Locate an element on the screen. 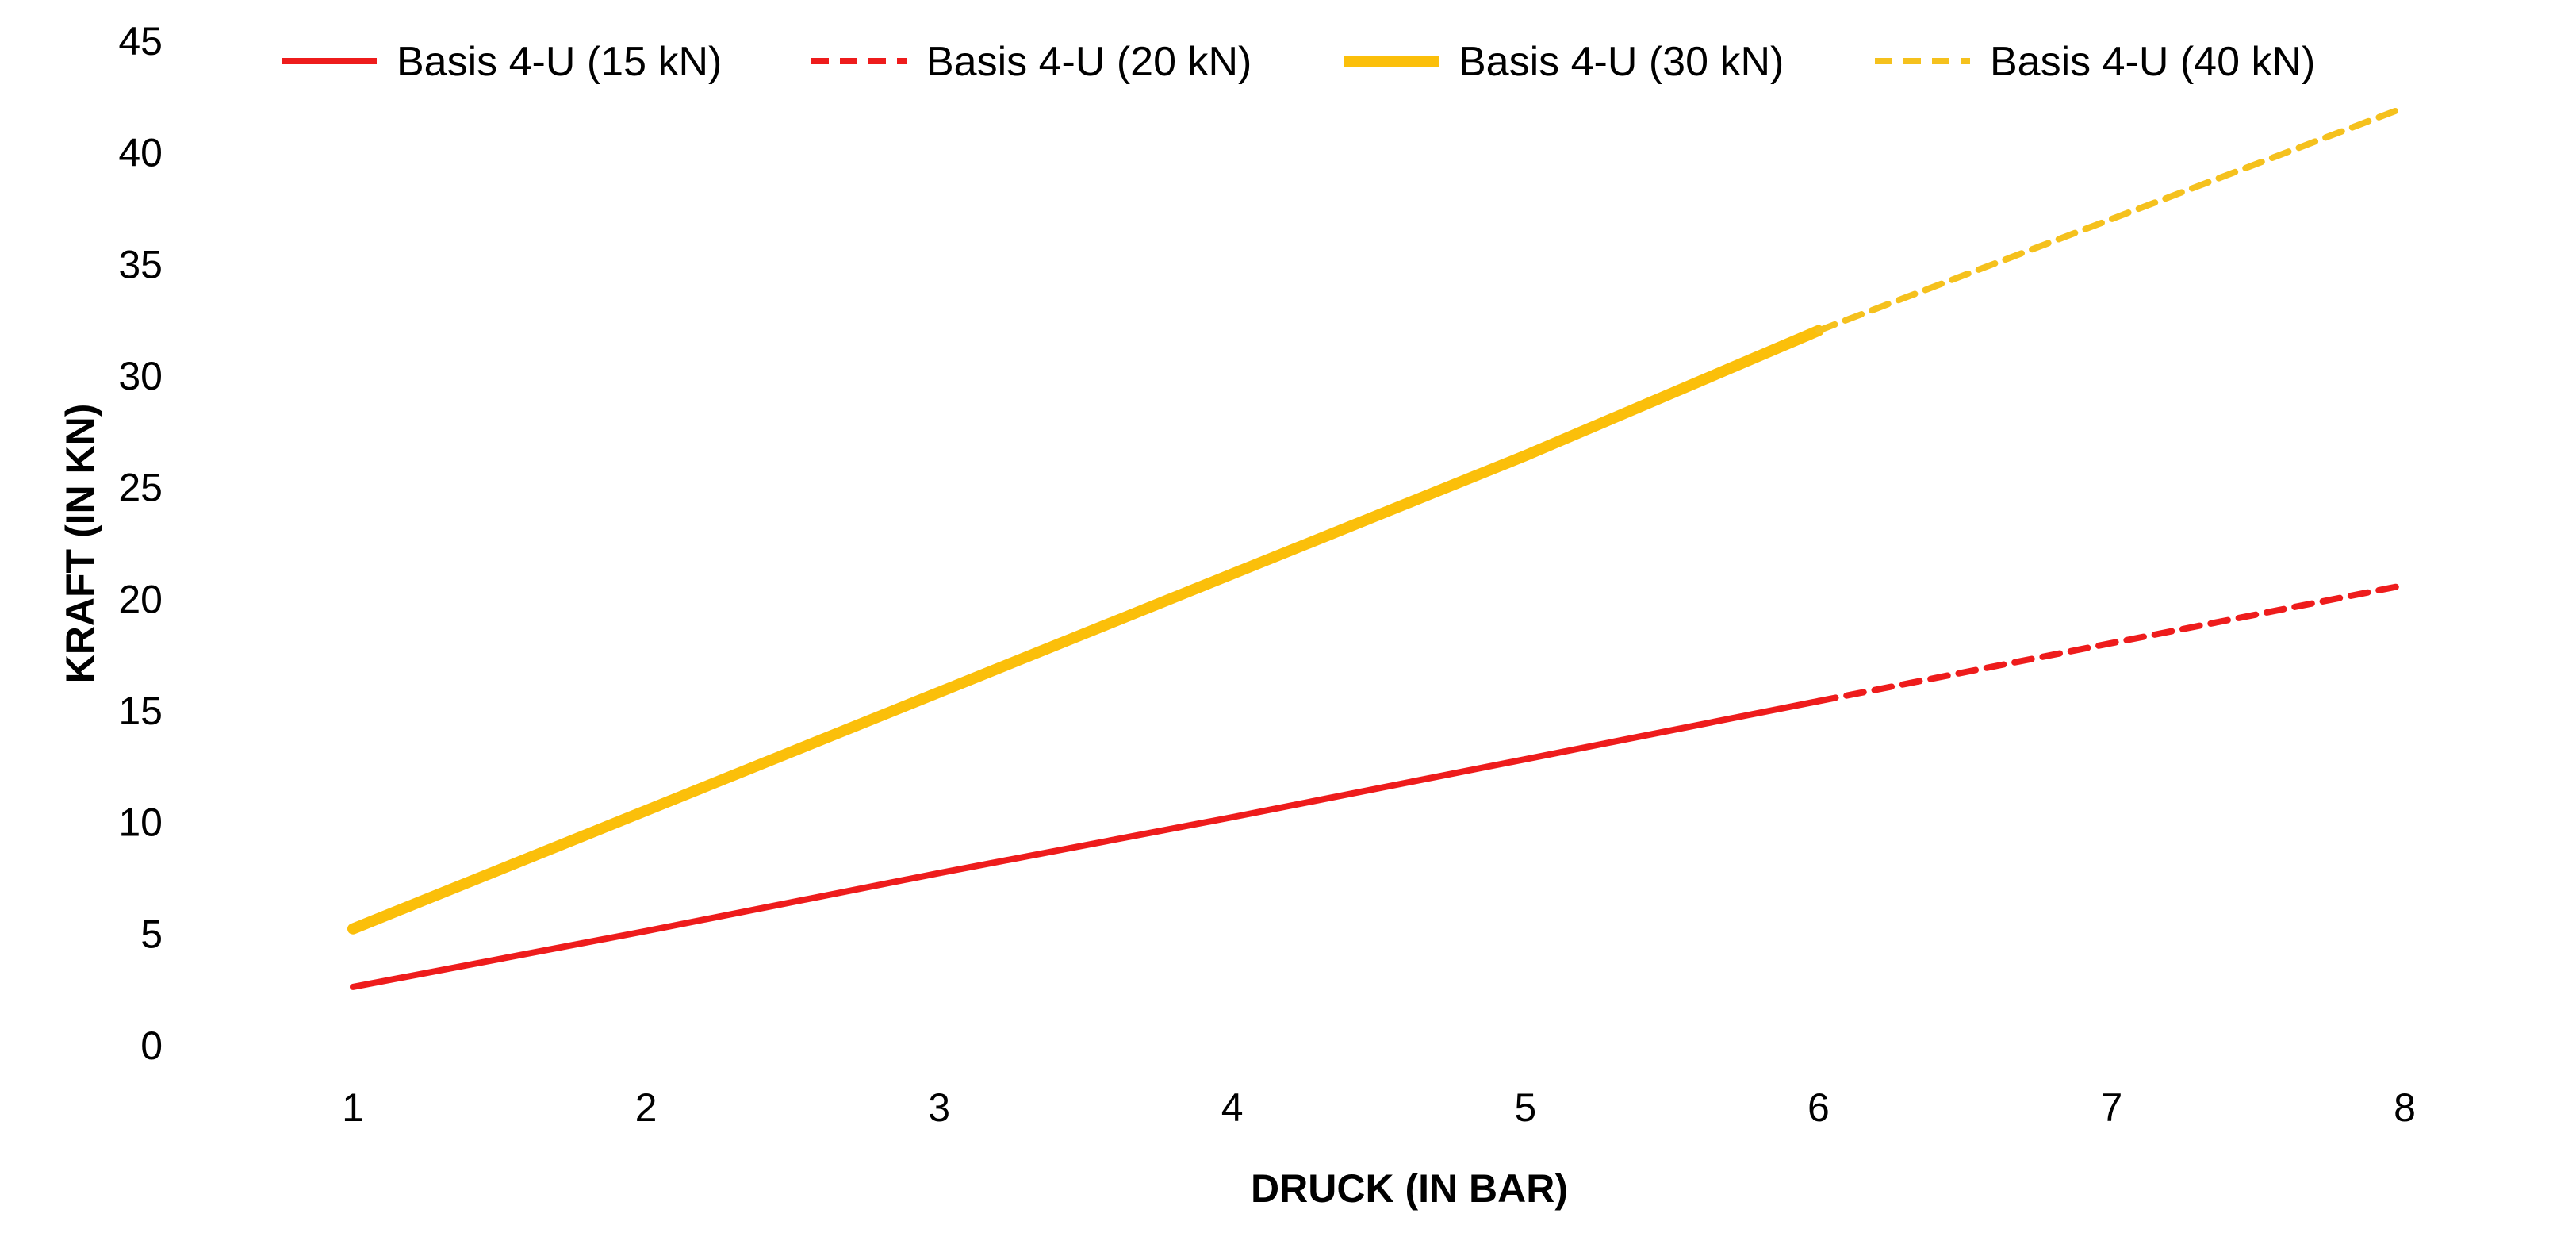 The height and width of the screenshot is (1252, 2576). x-tick-label: 8 is located at coordinates (2405, 1107).